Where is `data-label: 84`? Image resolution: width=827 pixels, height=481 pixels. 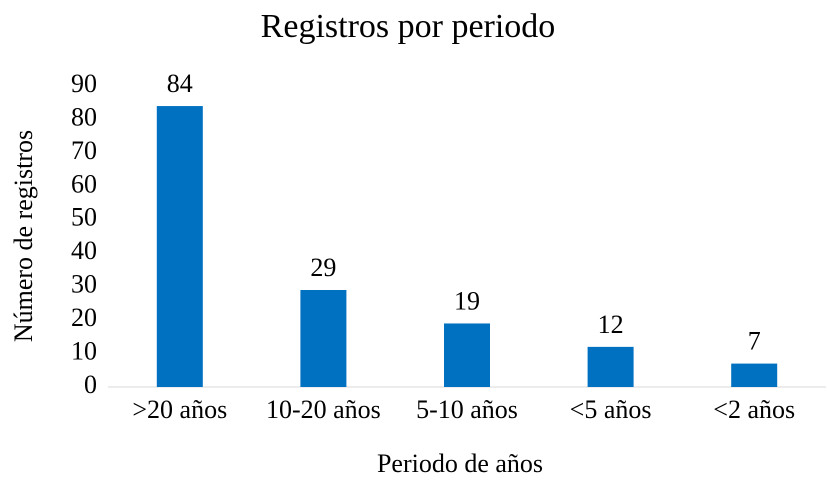
data-label: 84 is located at coordinates (180, 83).